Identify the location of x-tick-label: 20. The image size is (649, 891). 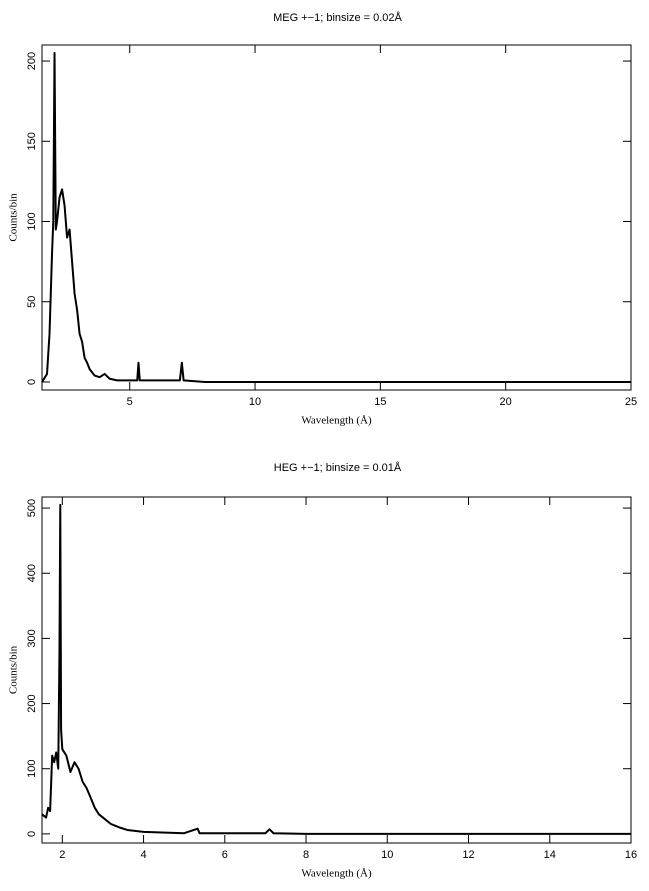
(506, 402).